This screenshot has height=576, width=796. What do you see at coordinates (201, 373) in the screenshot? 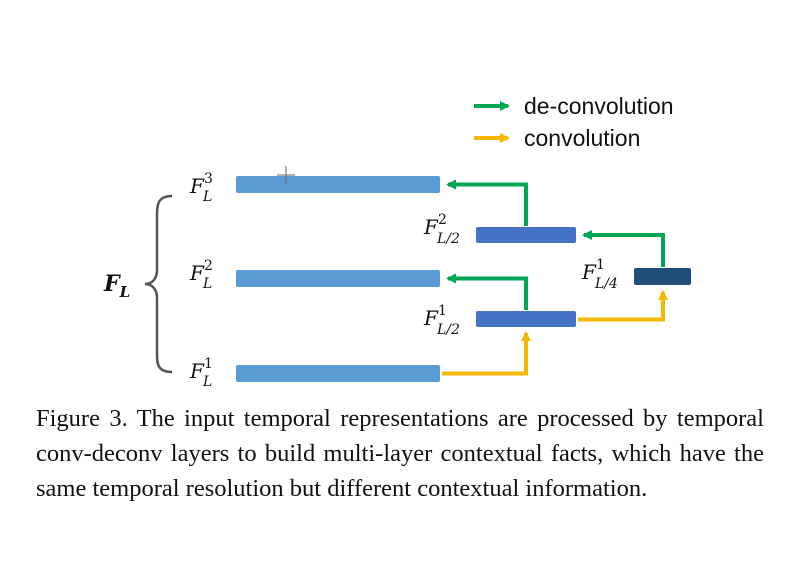
I see `label-fl1: F1 L` at bounding box center [201, 373].